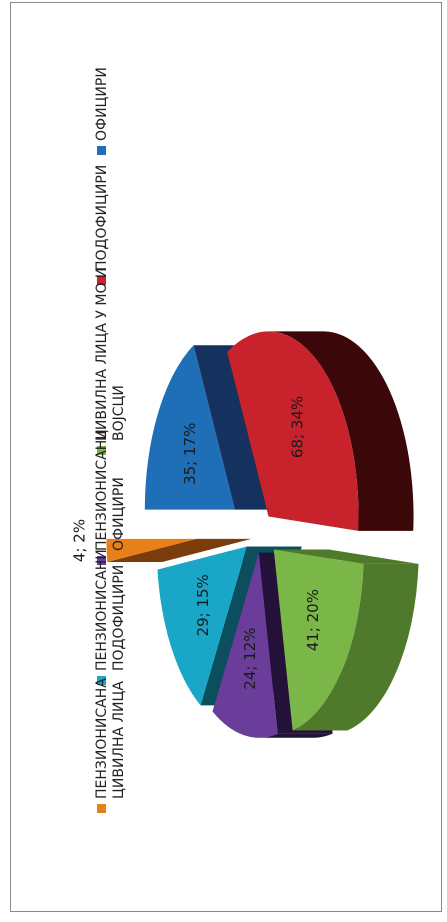 The height and width of the screenshot is (922, 447). What do you see at coordinates (313, 620) in the screenshot?
I see `data-label-2: 41; 20%` at bounding box center [313, 620].